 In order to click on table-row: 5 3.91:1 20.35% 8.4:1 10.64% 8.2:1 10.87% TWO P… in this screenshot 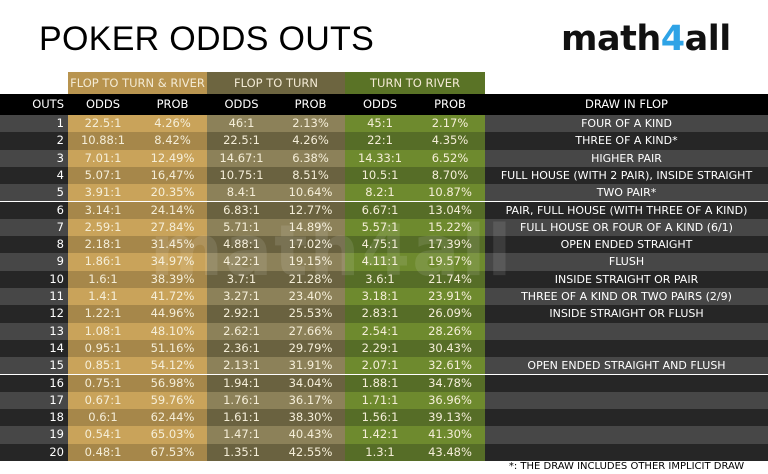, I will do `click(384, 193)`.